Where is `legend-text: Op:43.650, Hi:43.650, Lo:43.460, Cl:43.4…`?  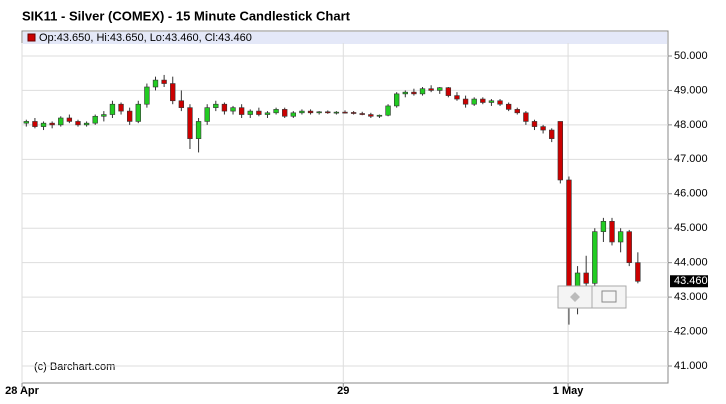 legend-text: Op:43.650, Hi:43.650, Lo:43.460, Cl:43.4… is located at coordinates (145, 38).